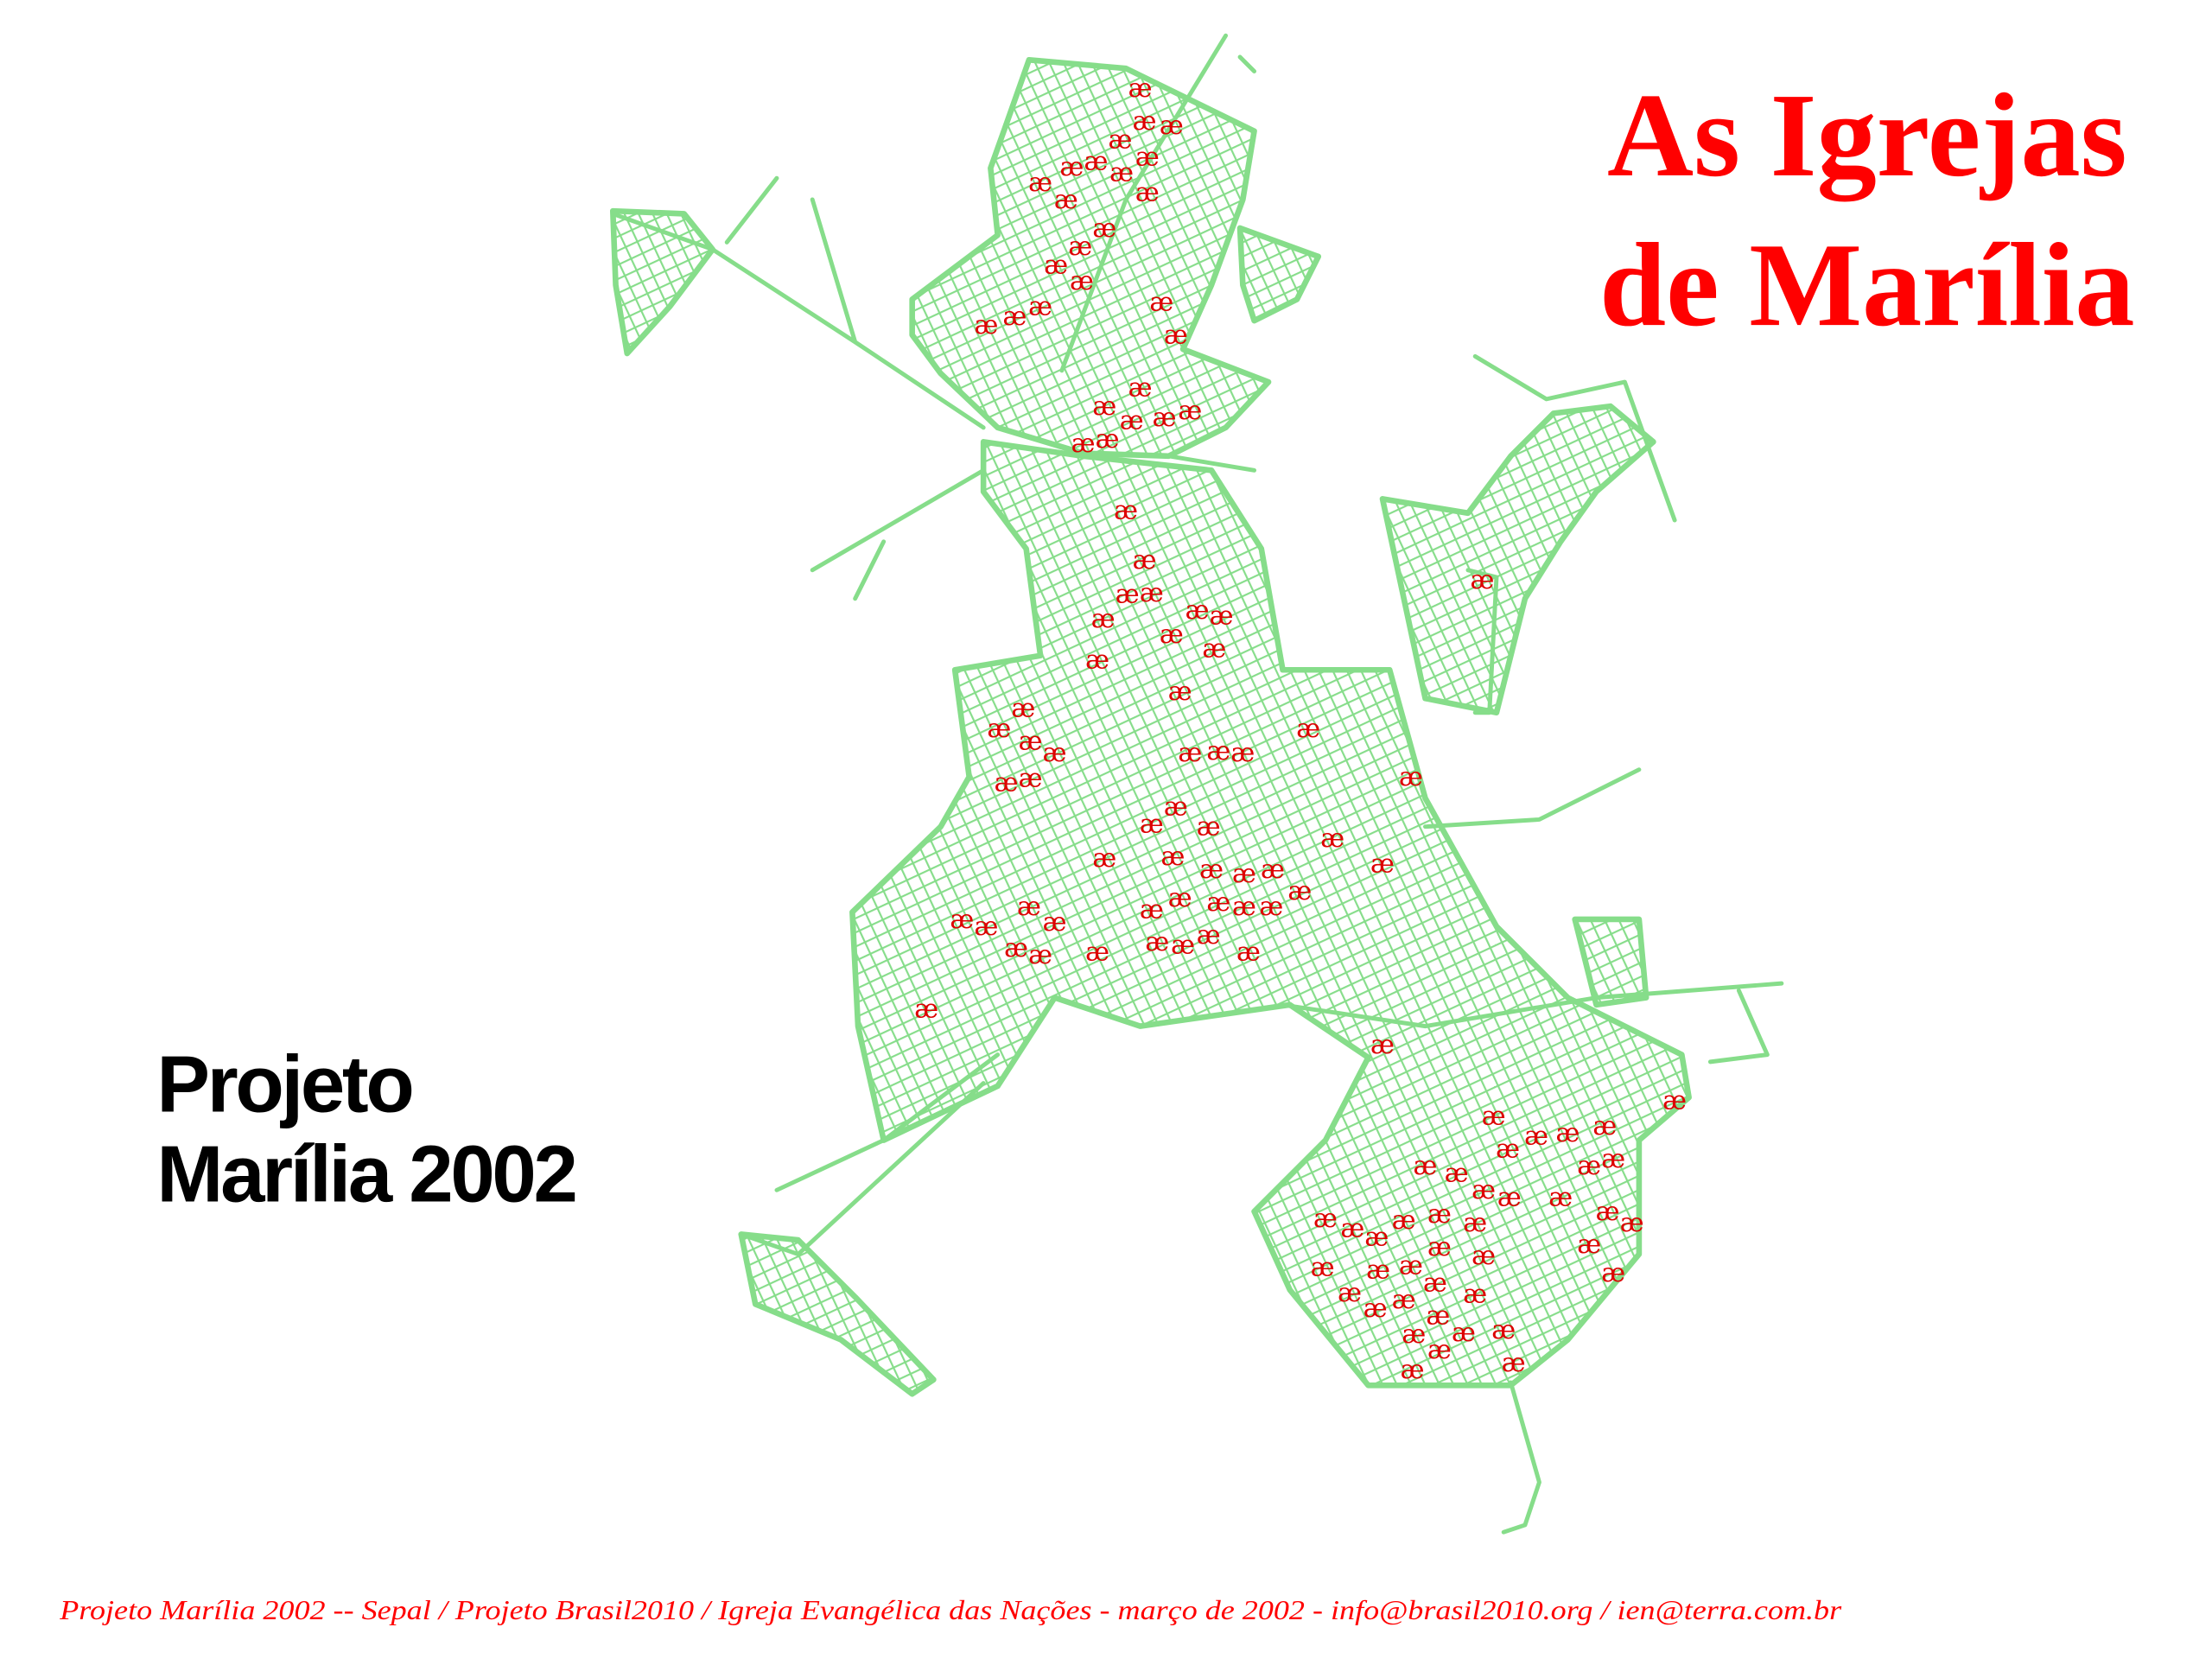  What do you see at coordinates (1867, 135) in the screenshot?
I see `map-title-line1: As Igrejas` at bounding box center [1867, 135].